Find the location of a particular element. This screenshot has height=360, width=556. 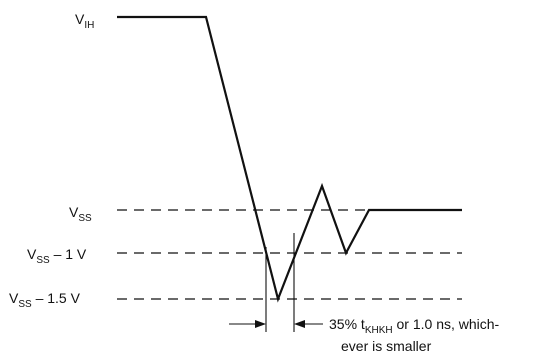

label-vss-minus-1-5v: VSS – 1.5 V is located at coordinates (45, 300).